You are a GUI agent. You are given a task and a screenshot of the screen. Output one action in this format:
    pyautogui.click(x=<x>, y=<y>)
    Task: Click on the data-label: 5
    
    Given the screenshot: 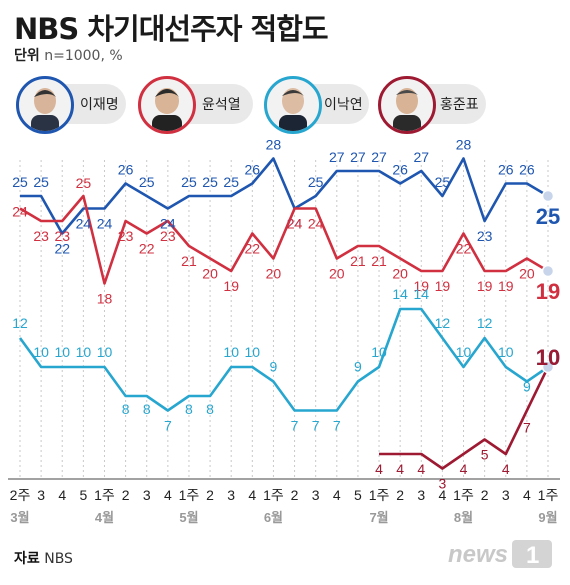 What is the action you would take?
    pyautogui.click(x=485, y=455)
    